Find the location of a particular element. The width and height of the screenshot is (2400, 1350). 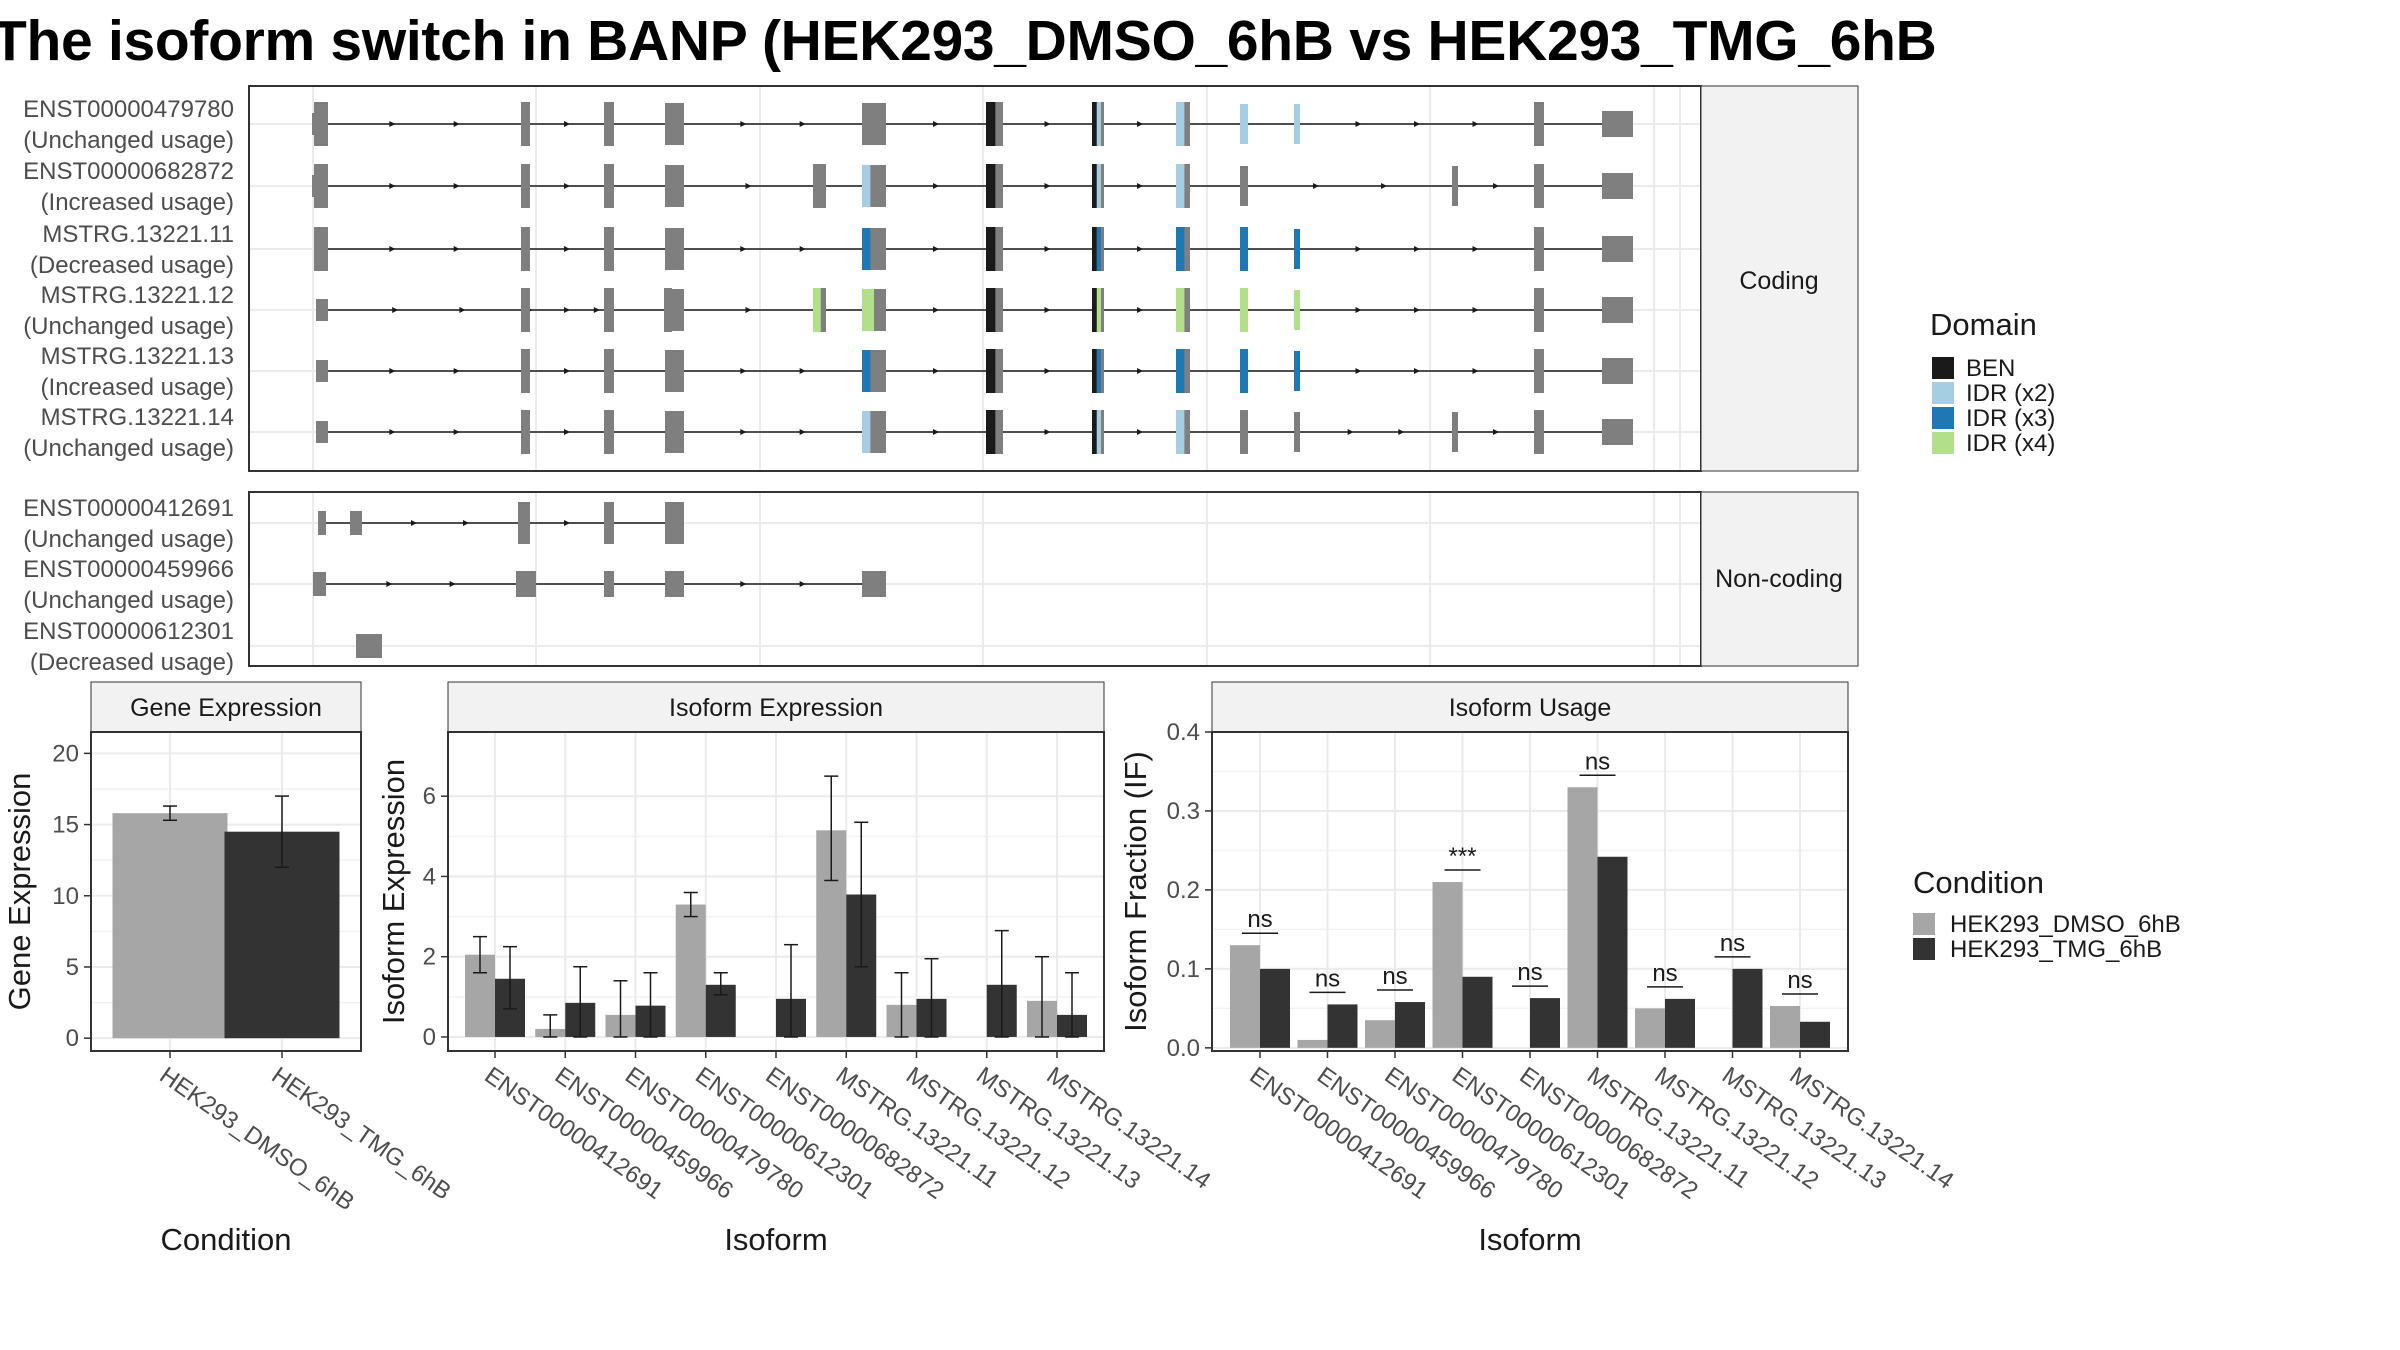

facet-strip-noncoding is located at coordinates (1779, 579).